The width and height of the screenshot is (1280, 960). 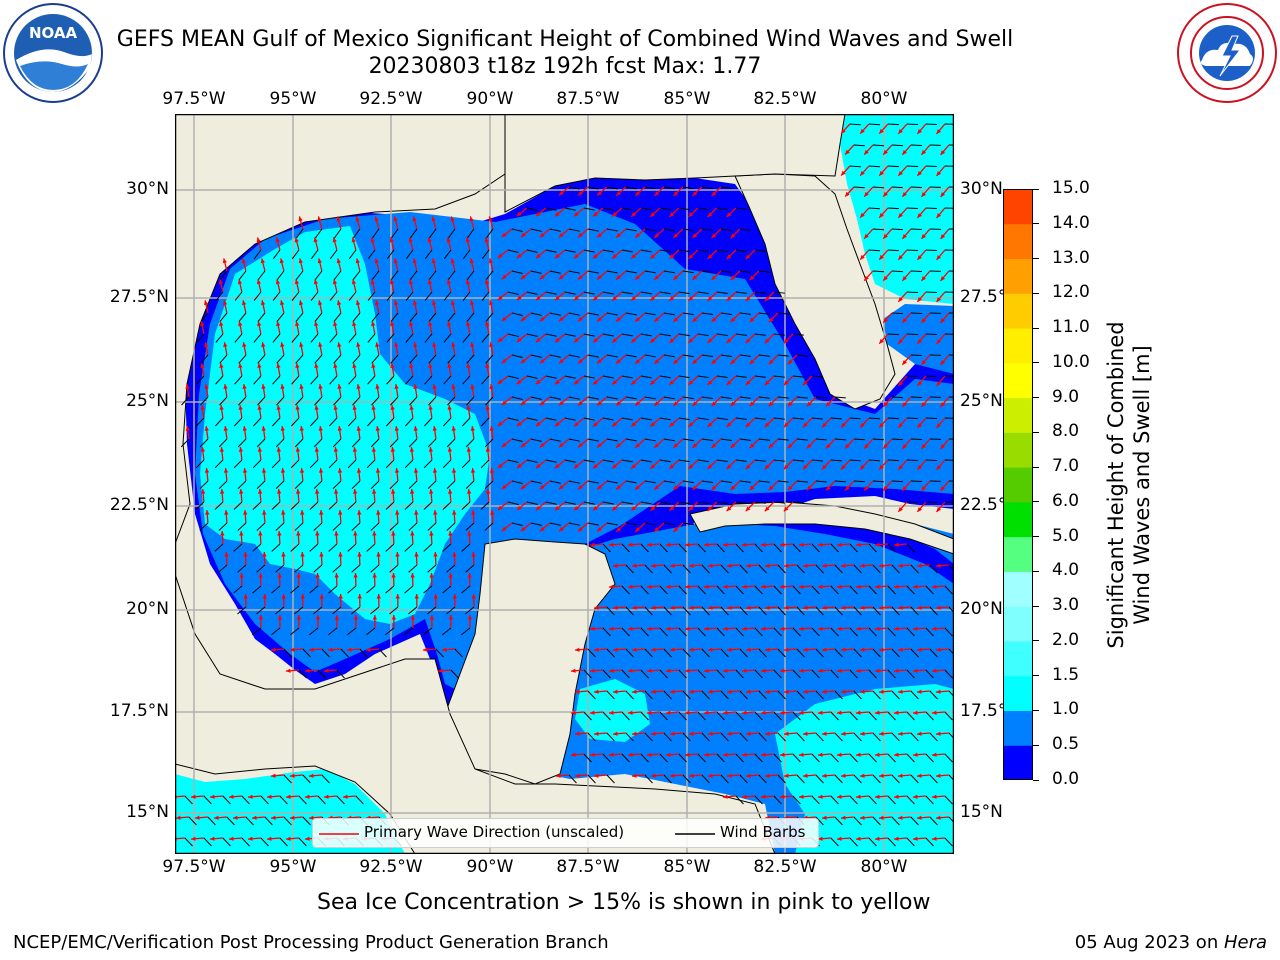 I want to click on colorbar-tick-mark, so click(x=1036, y=467).